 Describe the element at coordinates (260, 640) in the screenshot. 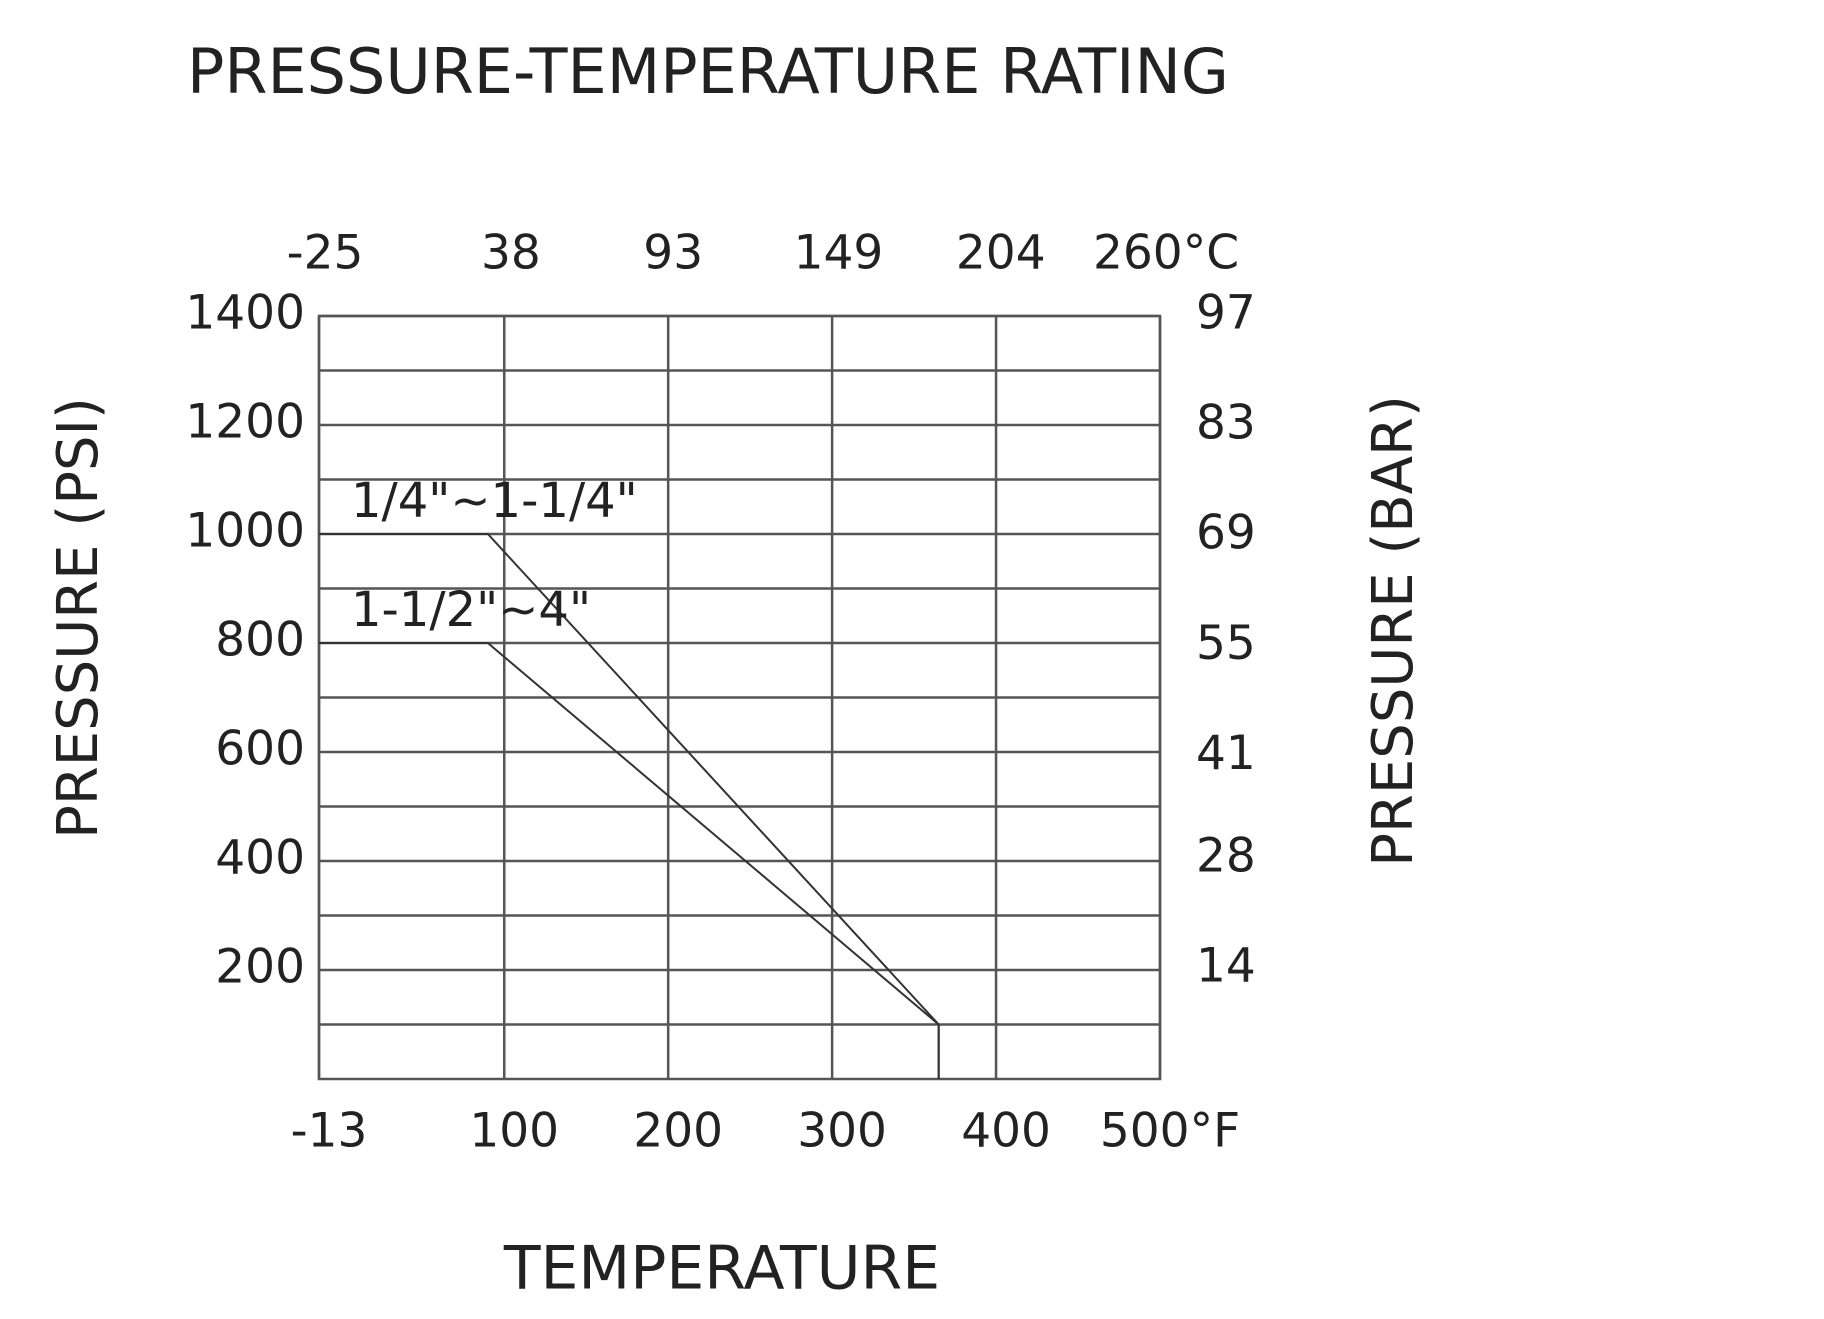

I see `y-tick-label: 800` at that location.